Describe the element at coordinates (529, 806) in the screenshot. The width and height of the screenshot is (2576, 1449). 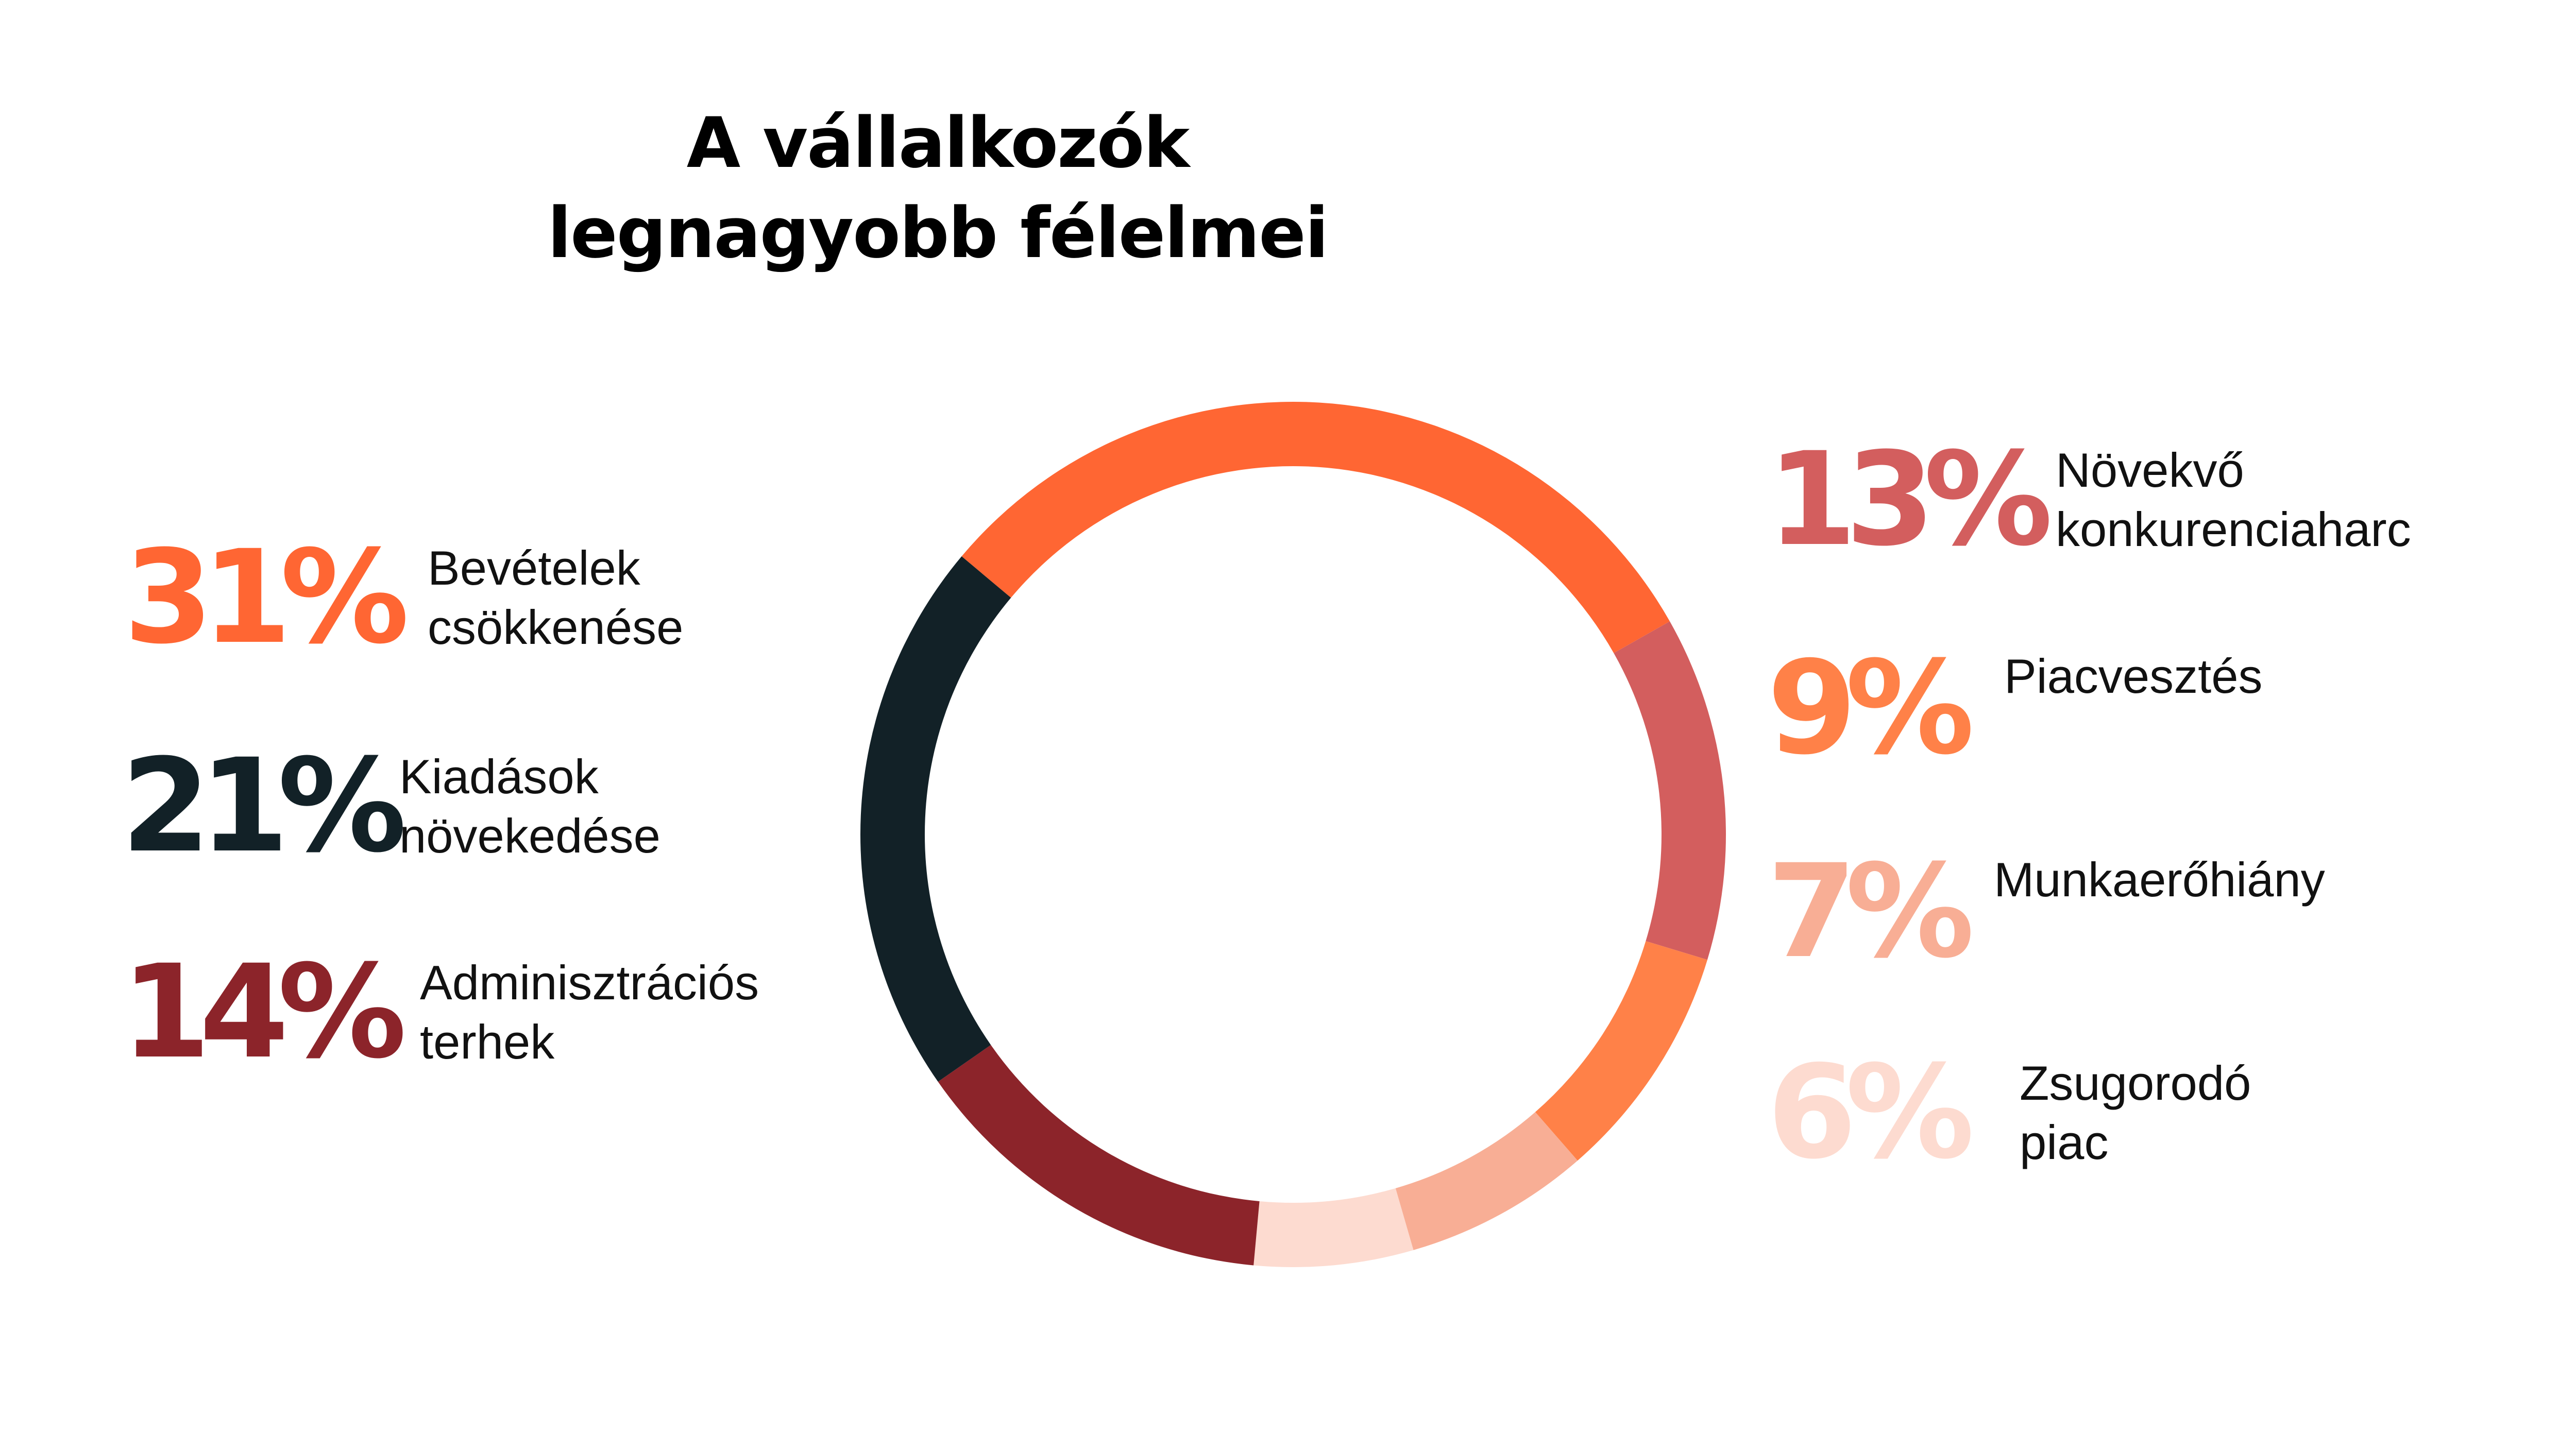
I see `legend-label: Kiadások növekedése` at that location.